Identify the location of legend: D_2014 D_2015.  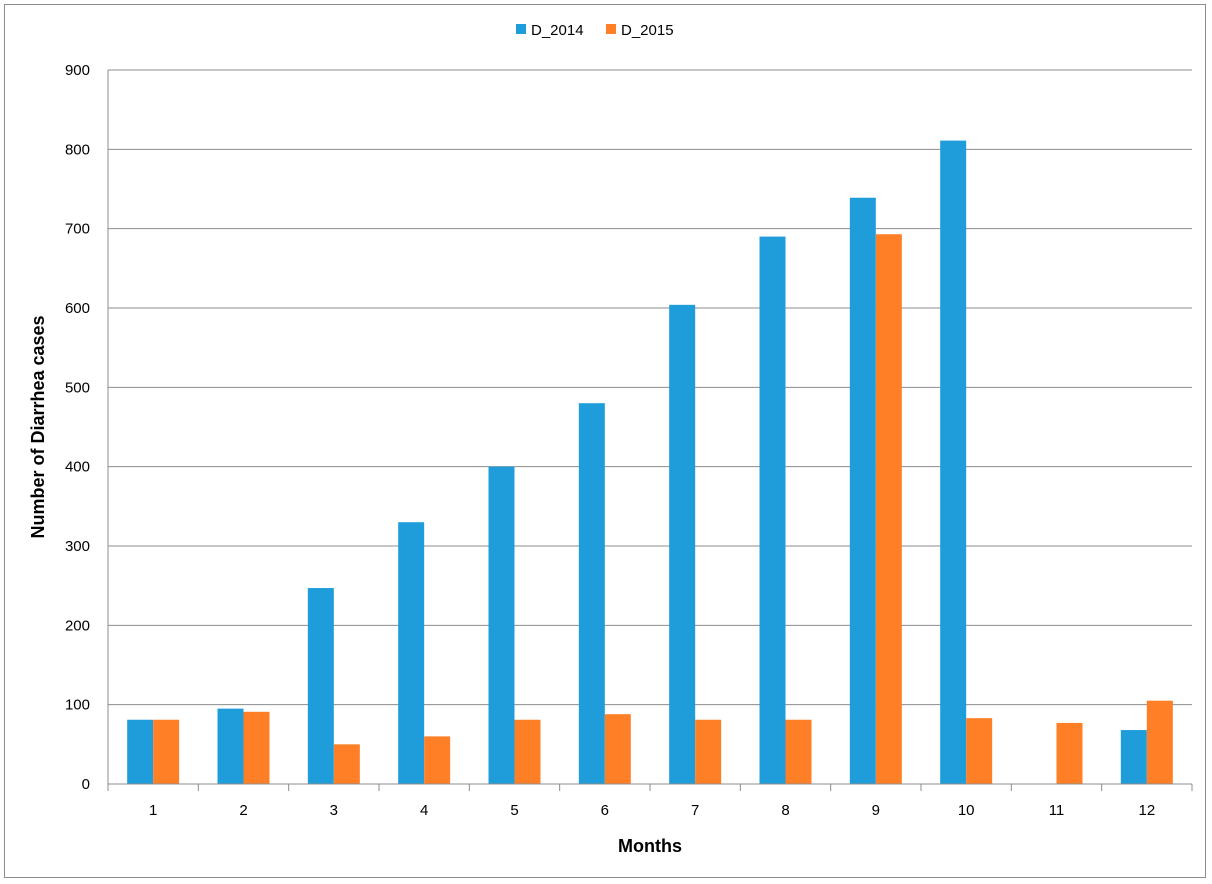
(595, 30).